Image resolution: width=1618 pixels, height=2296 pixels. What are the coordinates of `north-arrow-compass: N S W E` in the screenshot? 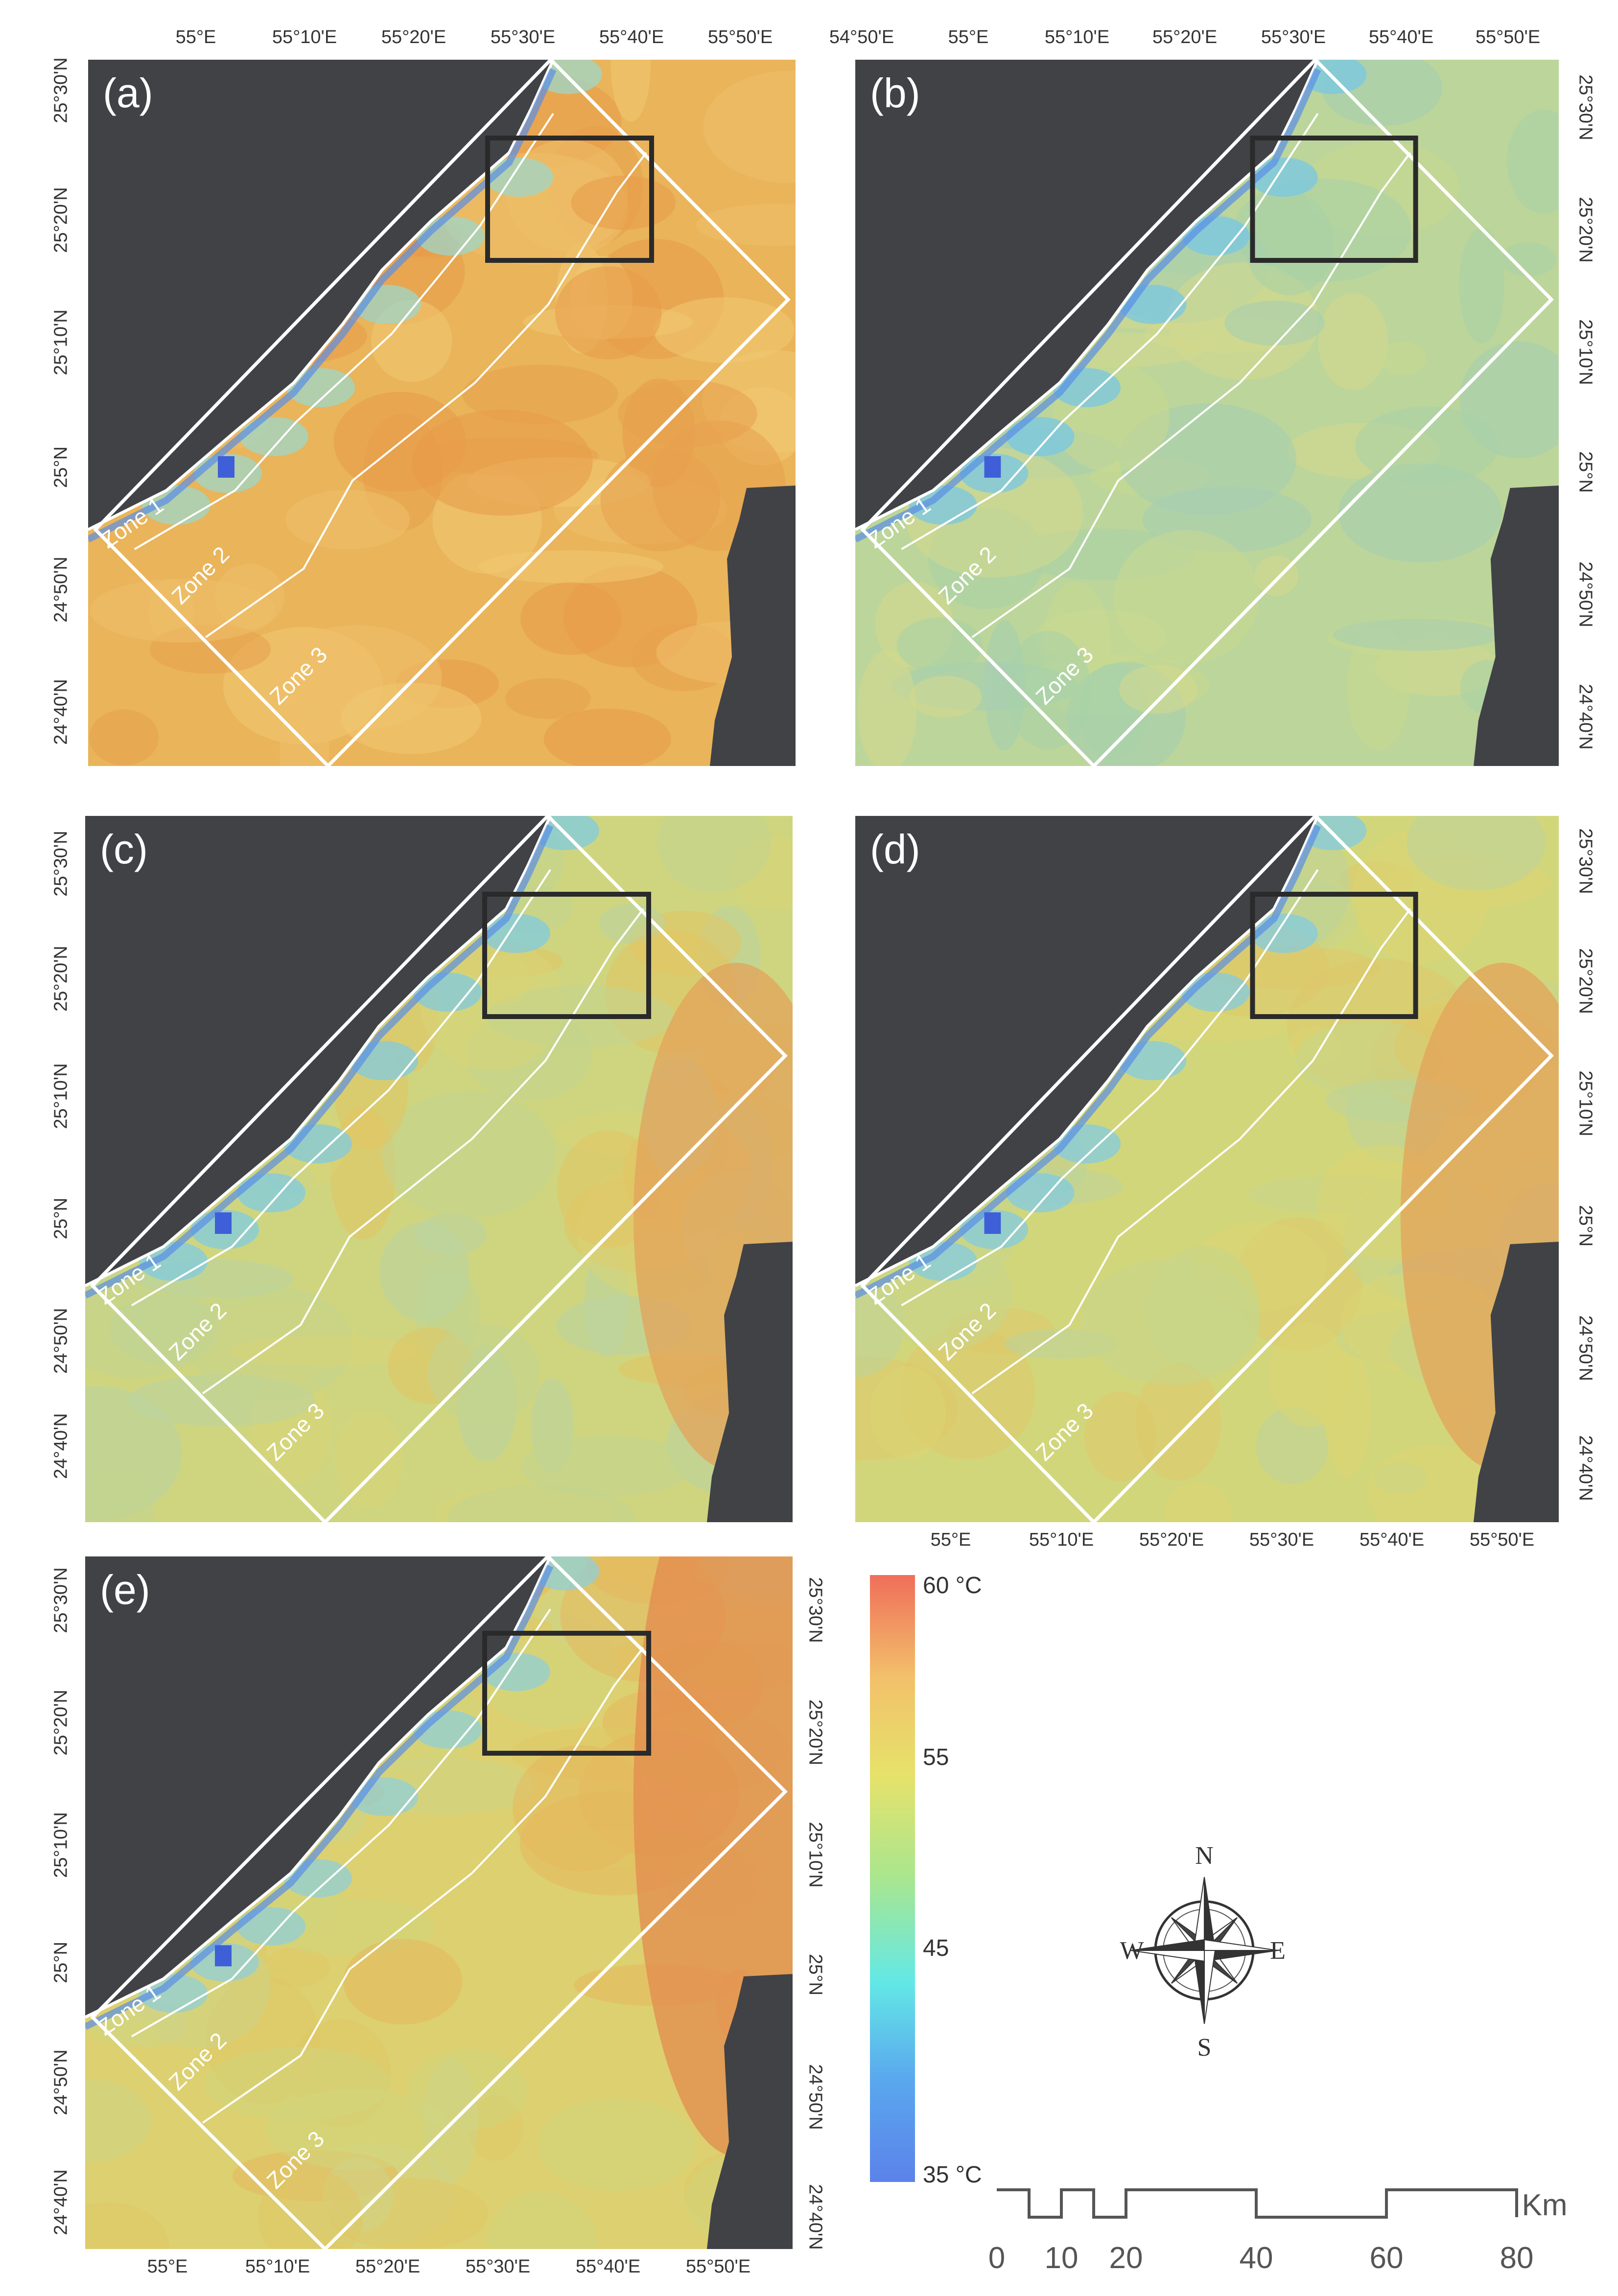 It's located at (1202, 1953).